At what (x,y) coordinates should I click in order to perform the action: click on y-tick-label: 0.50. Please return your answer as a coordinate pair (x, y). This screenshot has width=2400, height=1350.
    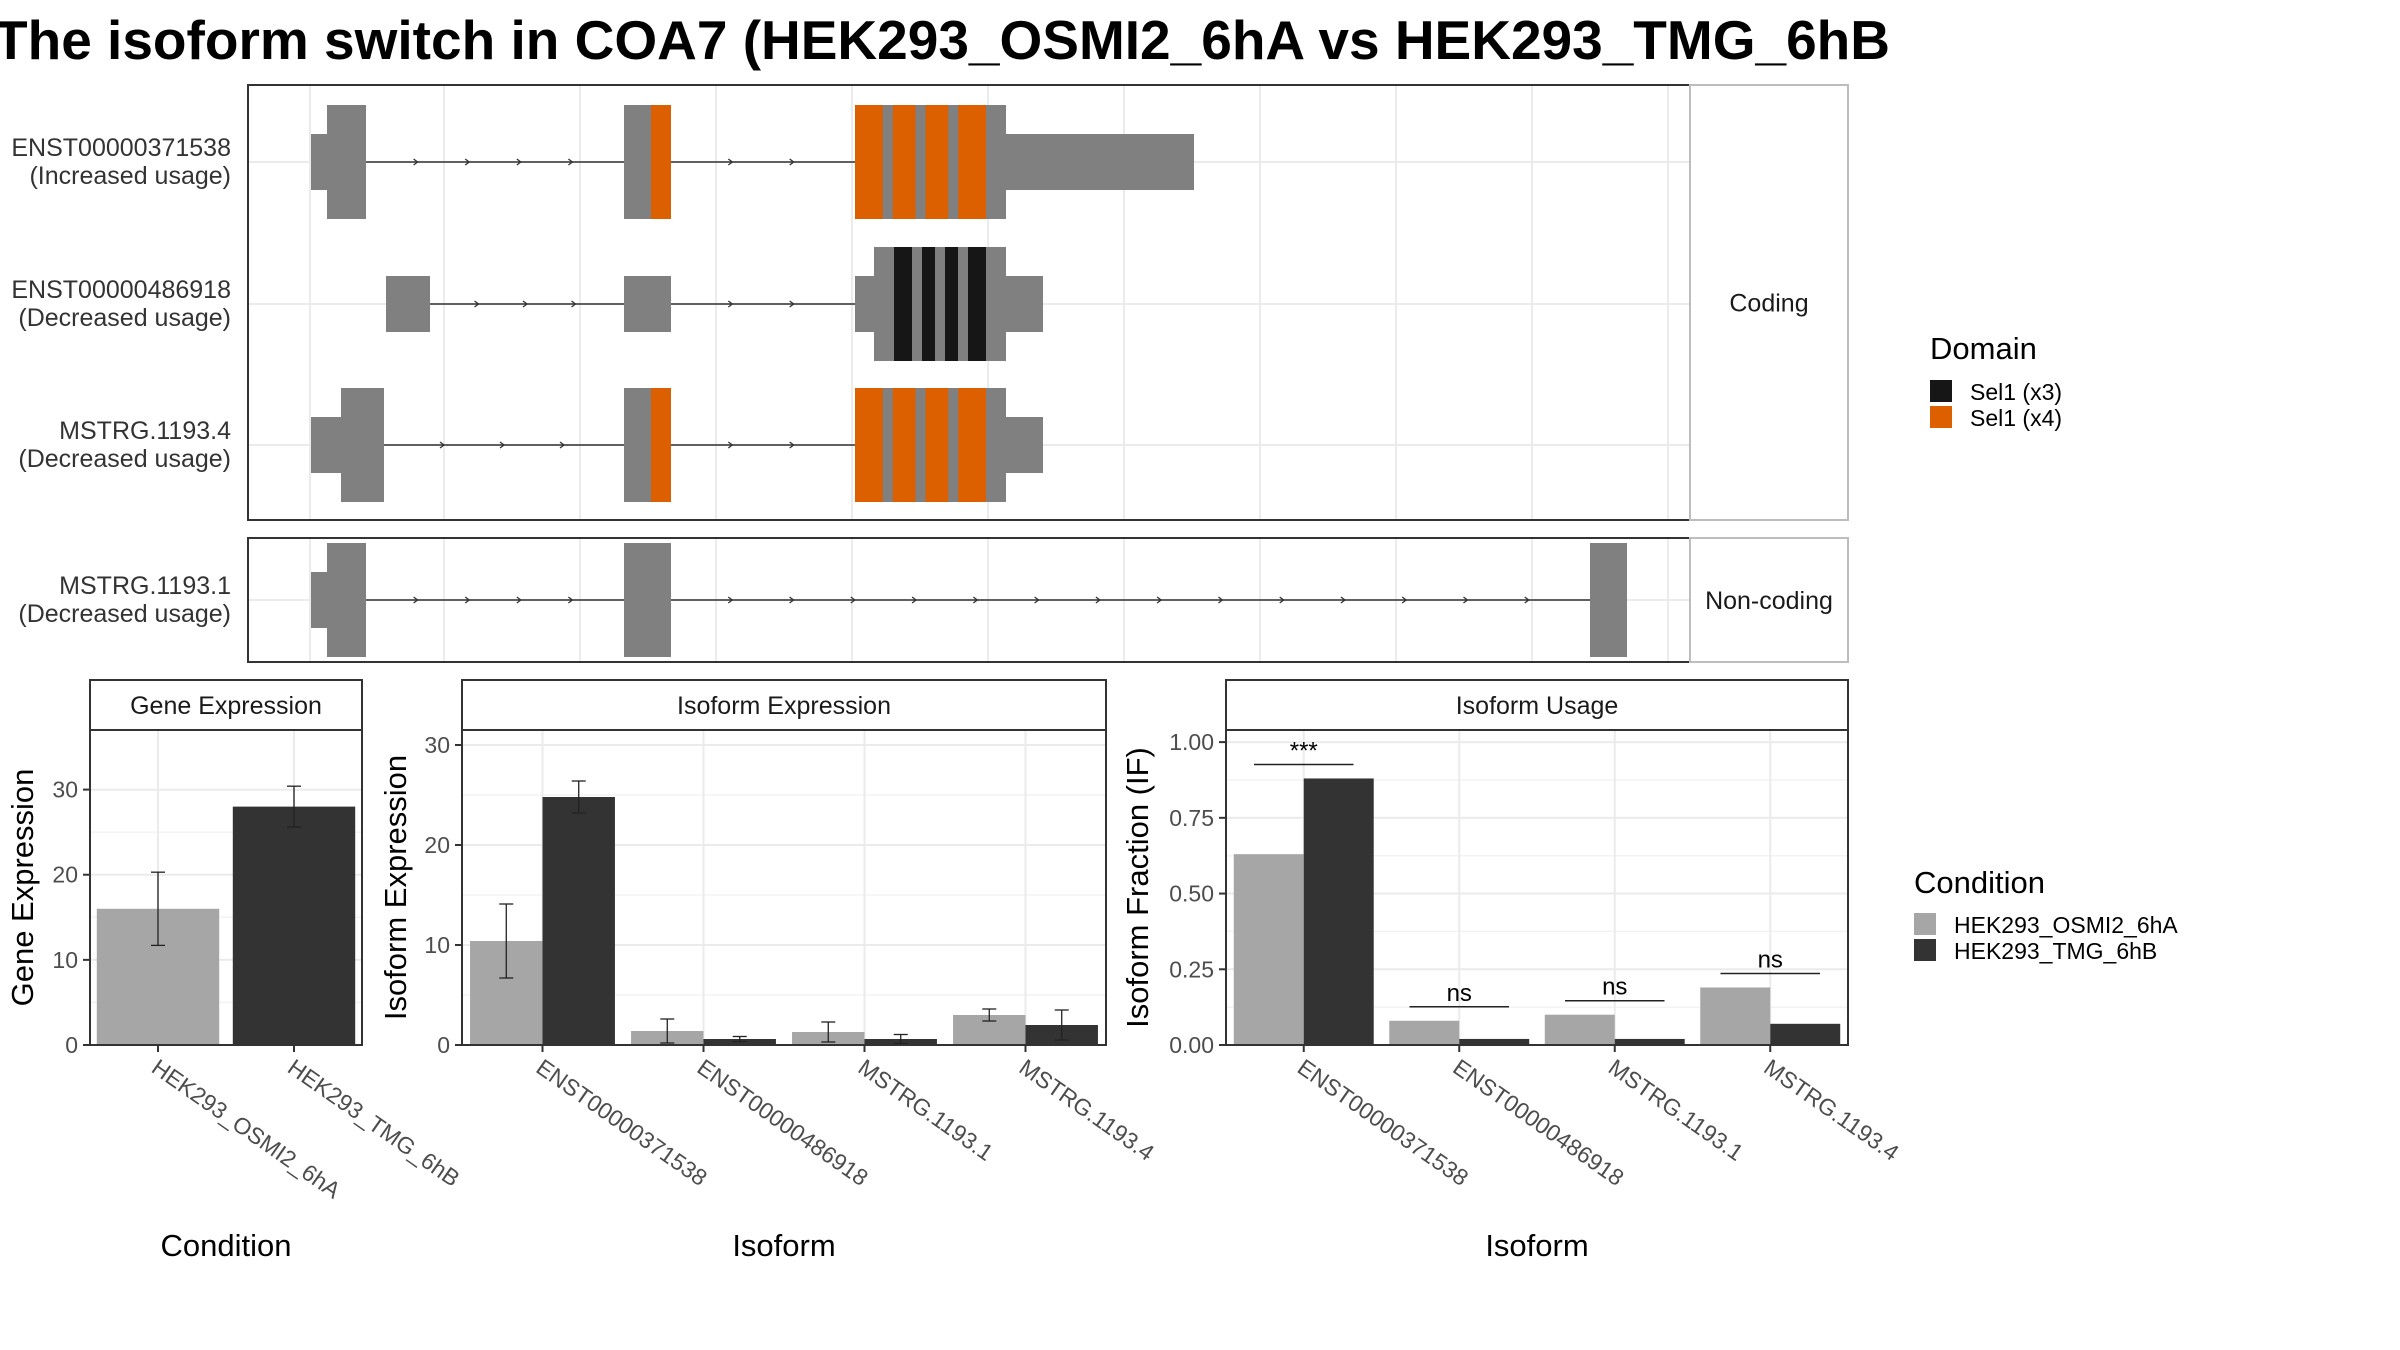
    Looking at the image, I should click on (1191, 894).